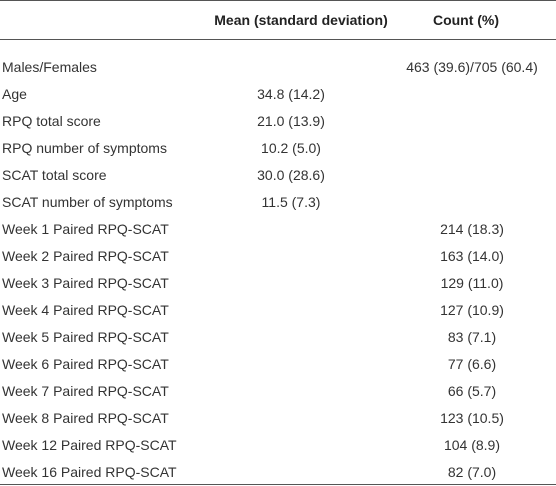  What do you see at coordinates (85, 256) in the screenshot?
I see `row-label: Week 2 Paired RPQ-SCAT` at bounding box center [85, 256].